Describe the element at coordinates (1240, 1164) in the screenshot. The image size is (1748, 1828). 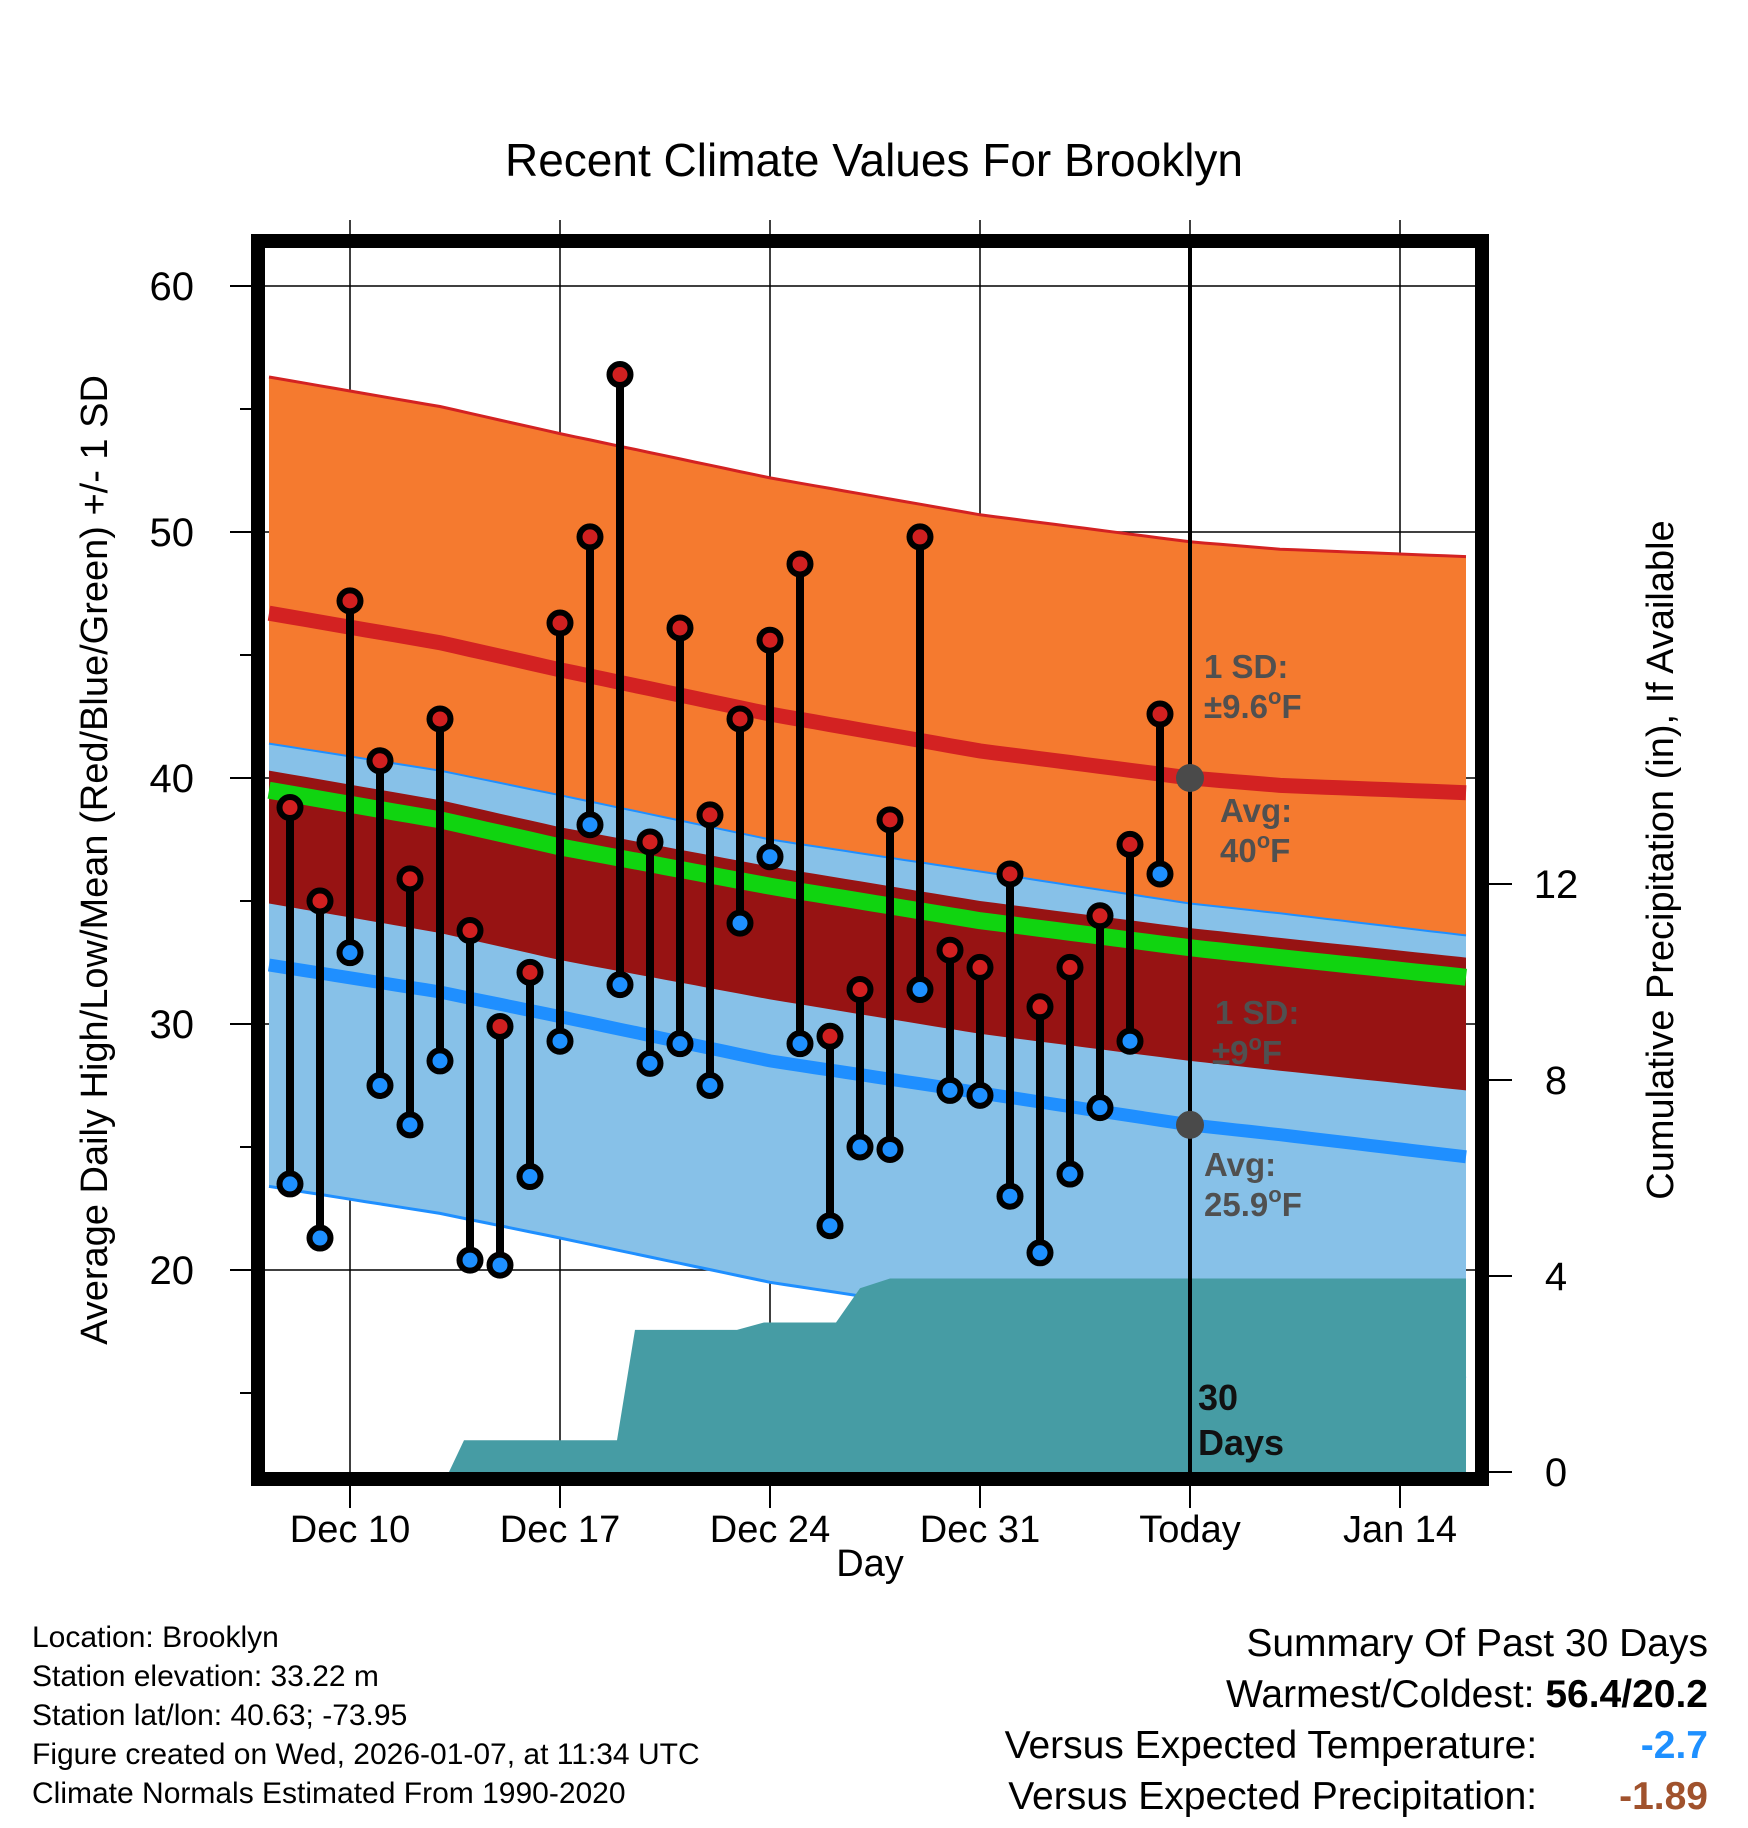
I see `low-avg-label: Avg:` at that location.